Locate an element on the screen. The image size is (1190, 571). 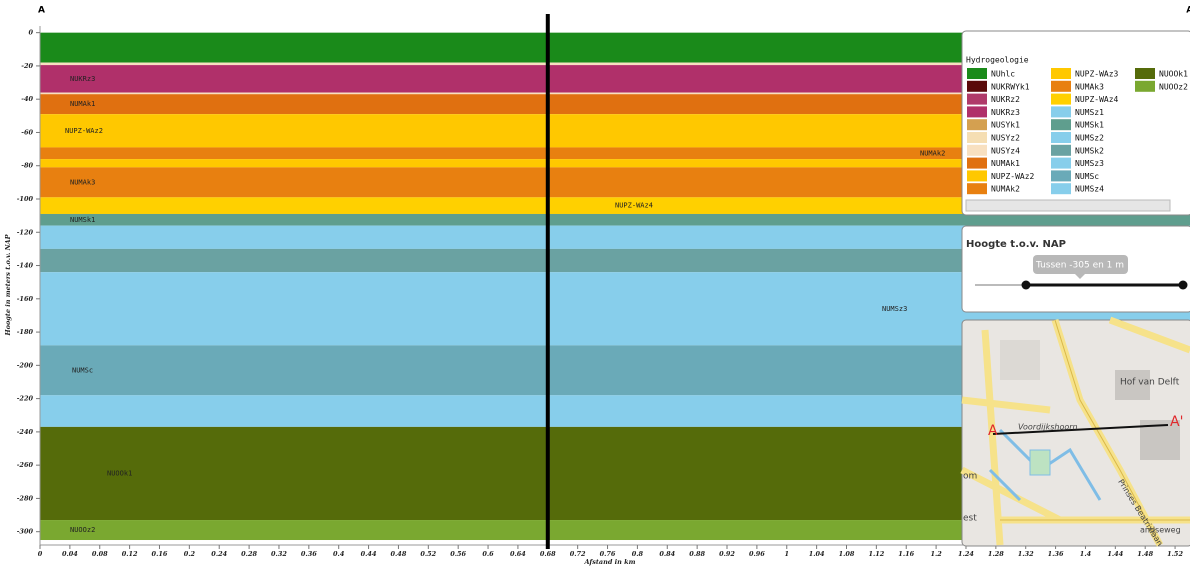
legend-label: NUMSz4 is located at coordinates (1089, 189).